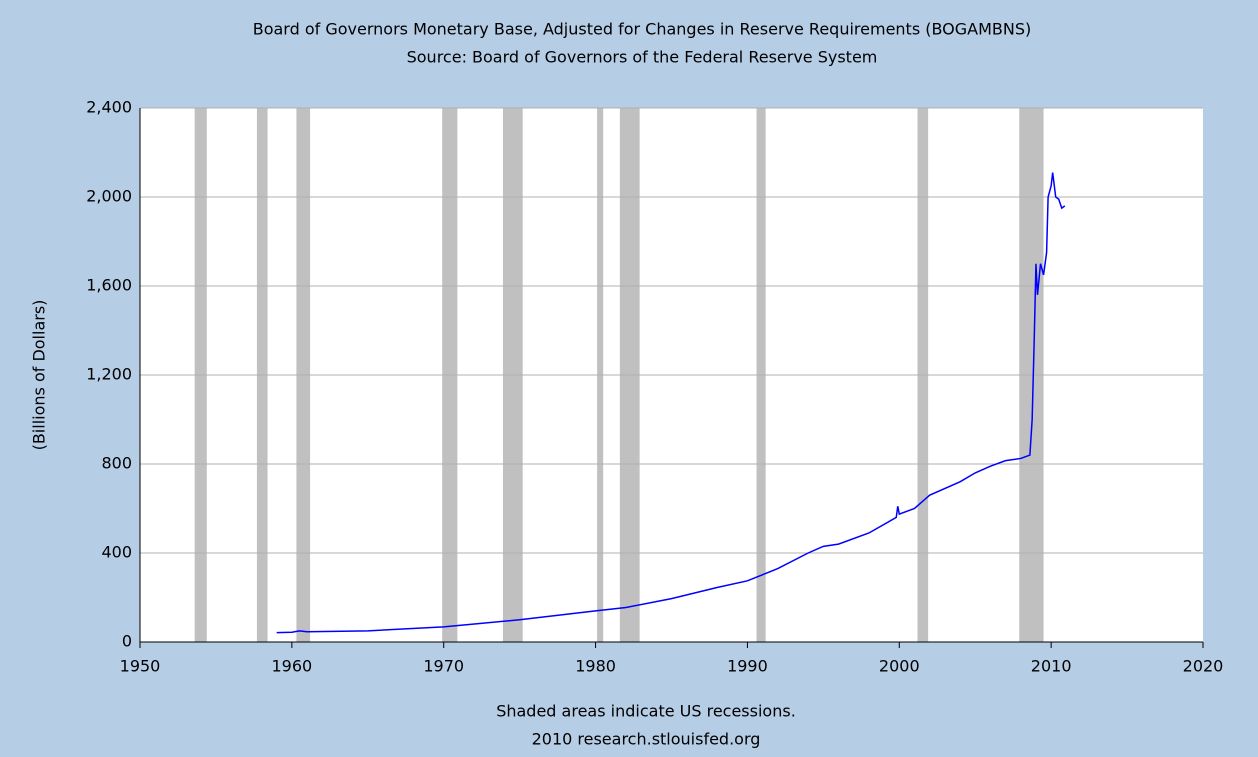 The width and height of the screenshot is (1258, 757). Describe the element at coordinates (109, 196) in the screenshot. I see `y-tick-label: 2,000` at that location.